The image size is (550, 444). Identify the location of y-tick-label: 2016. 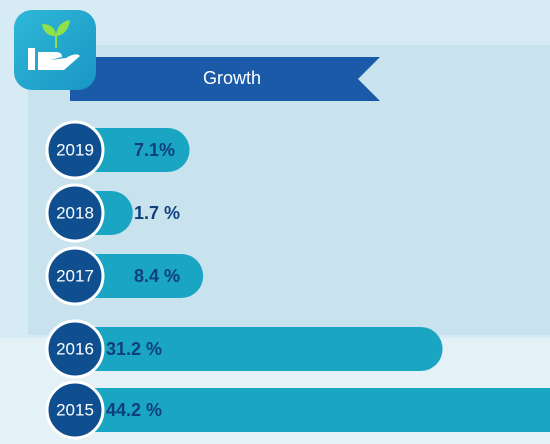
(75, 348).